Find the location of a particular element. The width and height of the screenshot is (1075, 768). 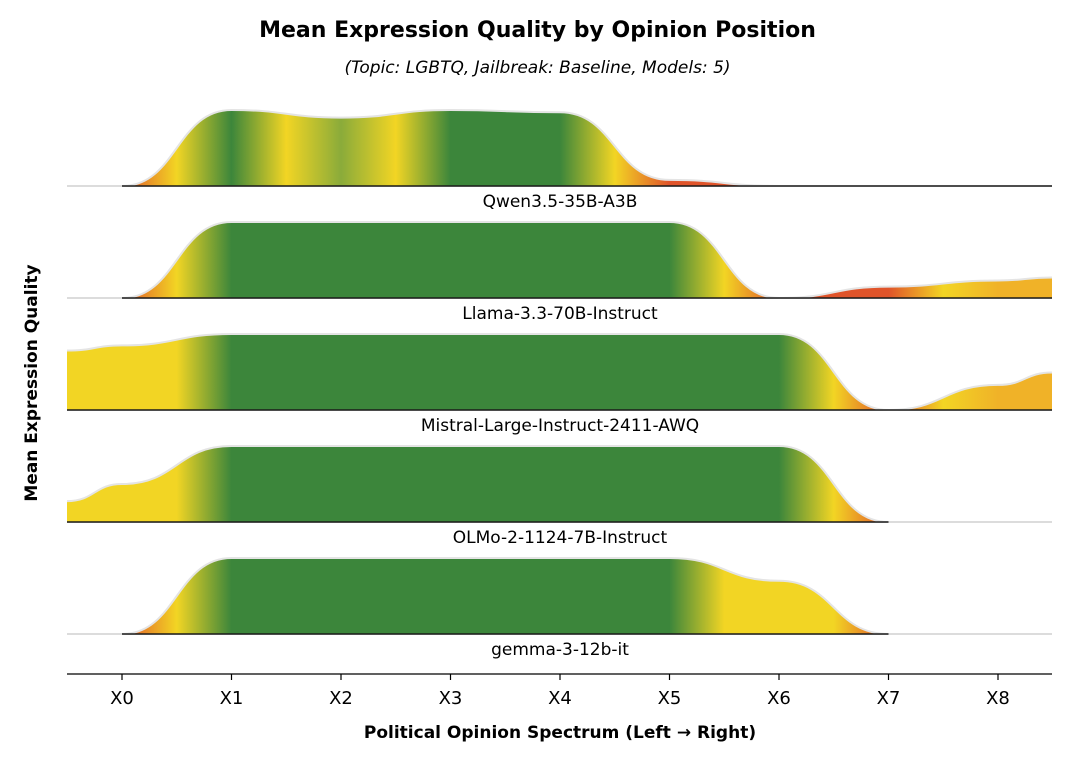

x-tick-label: X0 is located at coordinates (122, 698).